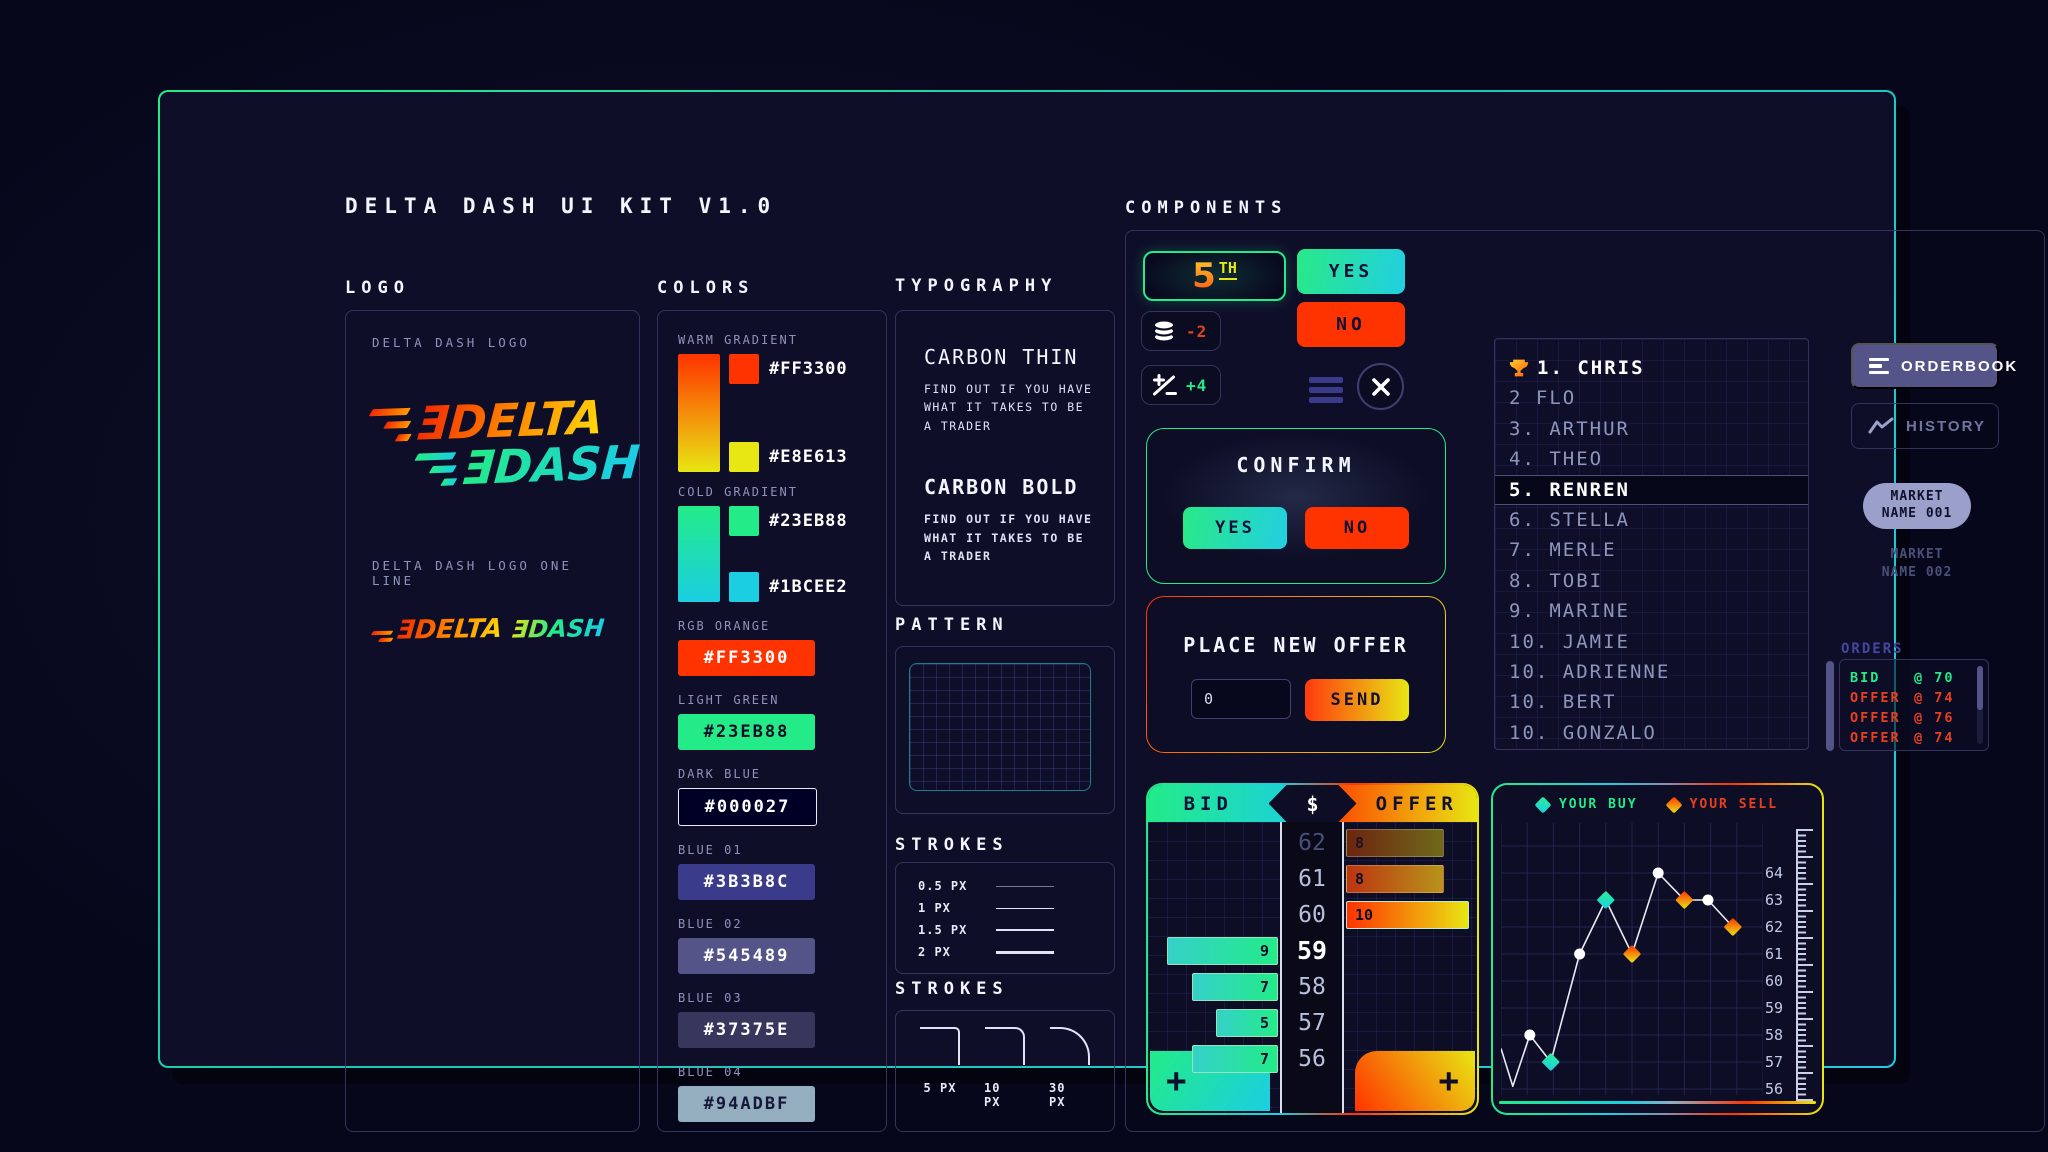 Image resolution: width=2048 pixels, height=1152 pixels. What do you see at coordinates (1296, 674) in the screenshot?
I see `place-offer-dialog: PLACE NEW OFFER SEND` at bounding box center [1296, 674].